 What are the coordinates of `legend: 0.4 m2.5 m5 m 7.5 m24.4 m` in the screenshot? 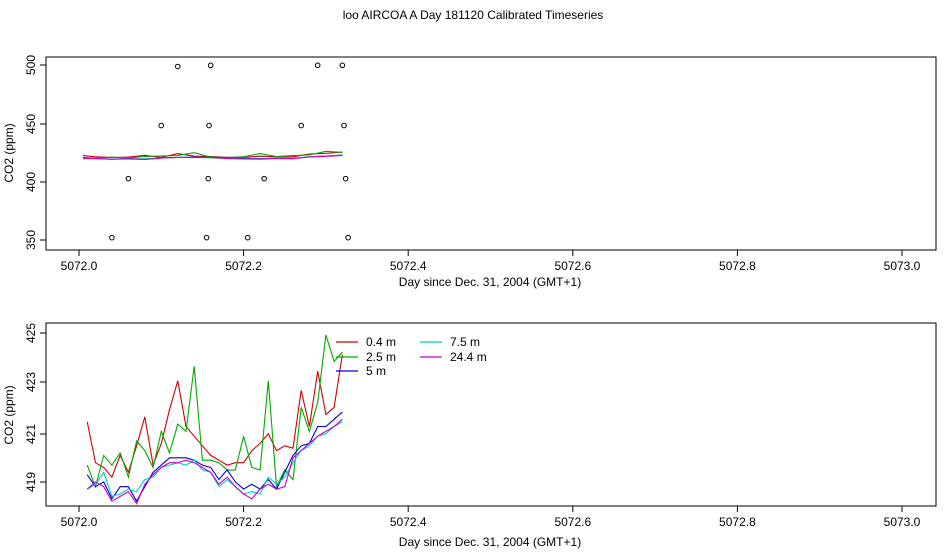 It's located at (411, 356).